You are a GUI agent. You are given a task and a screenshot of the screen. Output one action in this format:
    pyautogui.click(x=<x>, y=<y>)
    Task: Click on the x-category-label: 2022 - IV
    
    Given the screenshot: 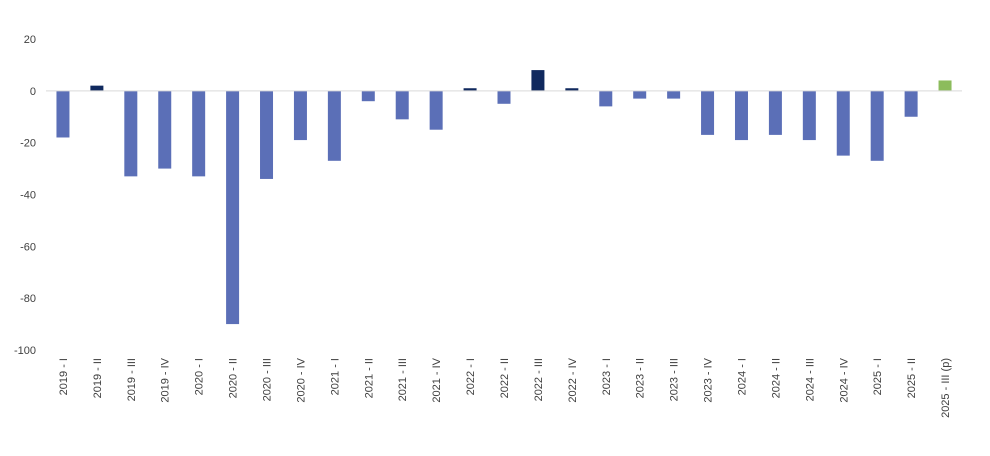 What is the action you would take?
    pyautogui.click(x=573, y=379)
    